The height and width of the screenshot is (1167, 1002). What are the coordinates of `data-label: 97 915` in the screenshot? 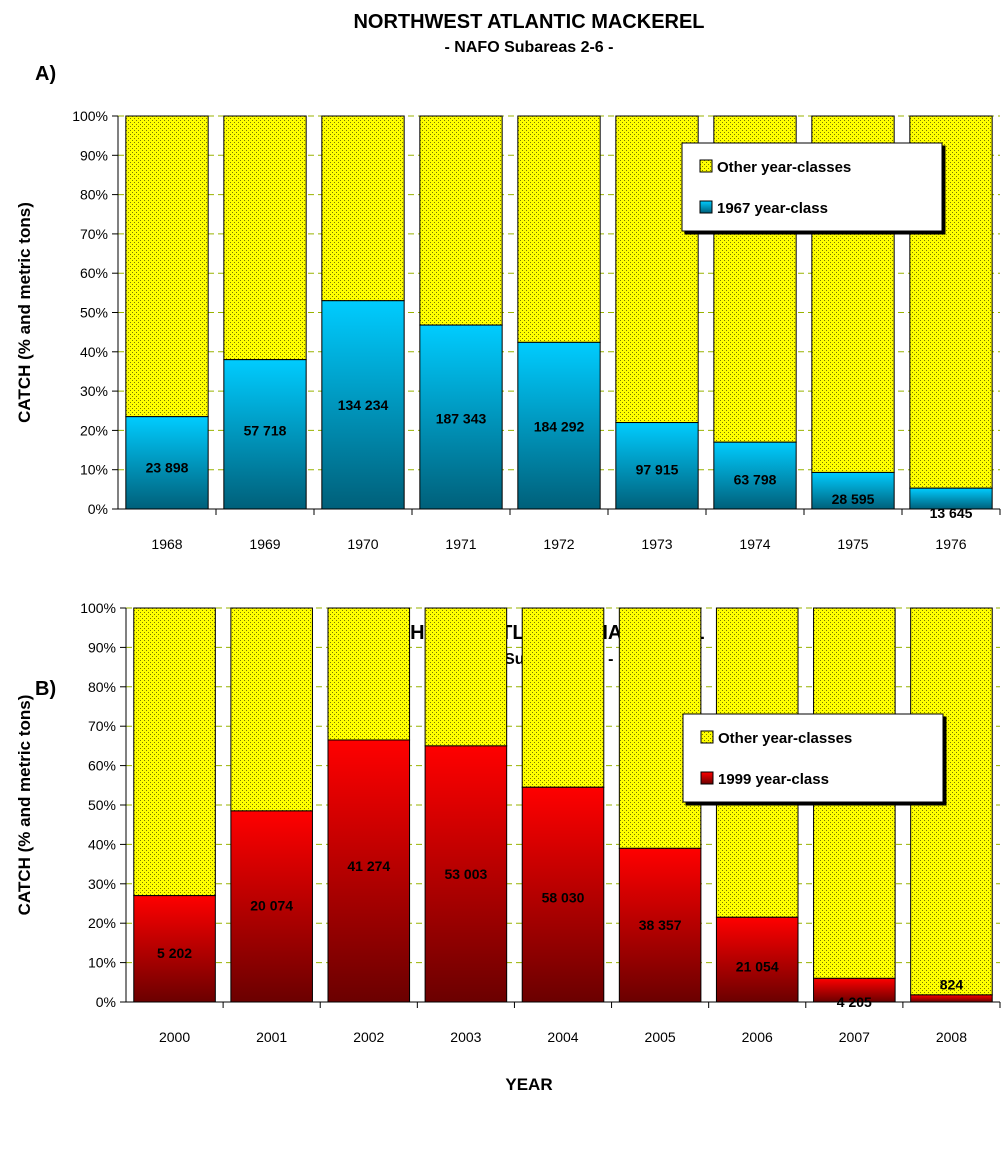 It's located at (657, 470).